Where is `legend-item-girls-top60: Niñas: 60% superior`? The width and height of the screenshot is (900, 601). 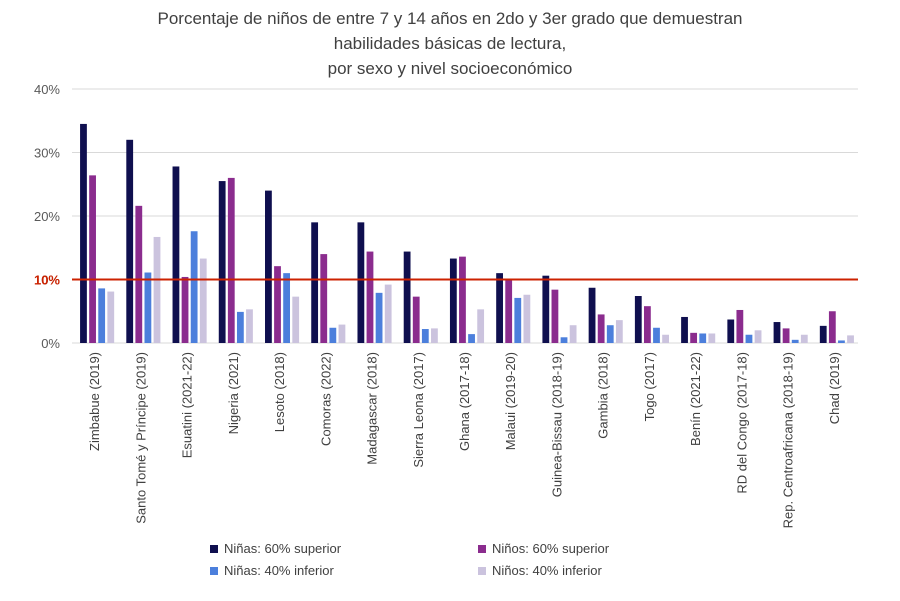 legend-item-girls-top60: Niñas: 60% superior is located at coordinates (275, 548).